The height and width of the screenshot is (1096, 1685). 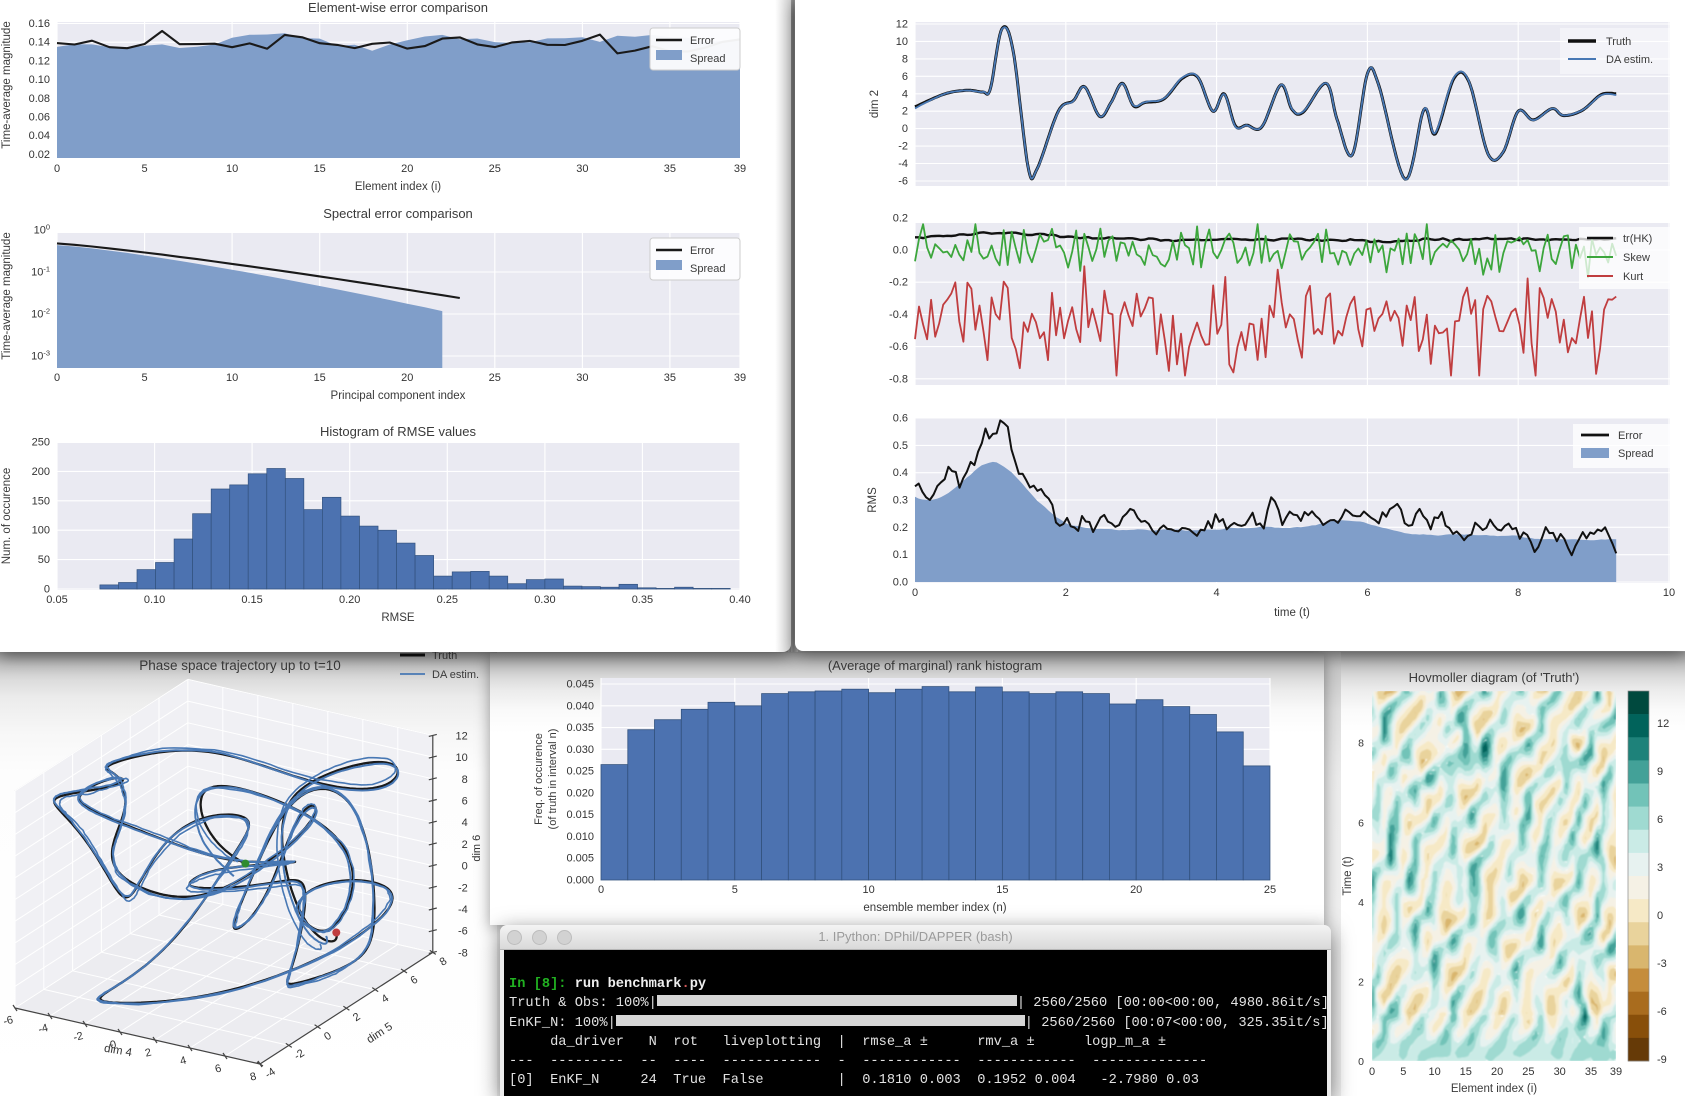 What do you see at coordinates (39, 118) in the screenshot?
I see `svg-text: 0.06` at bounding box center [39, 118].